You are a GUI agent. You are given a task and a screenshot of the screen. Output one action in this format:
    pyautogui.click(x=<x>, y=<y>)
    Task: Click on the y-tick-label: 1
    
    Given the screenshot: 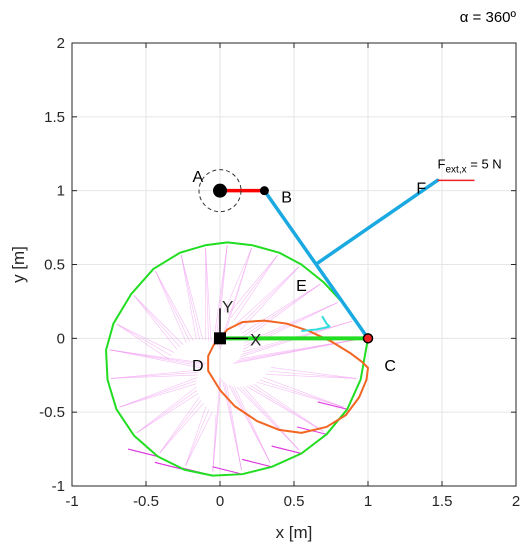 What is the action you would take?
    pyautogui.click(x=61, y=191)
    